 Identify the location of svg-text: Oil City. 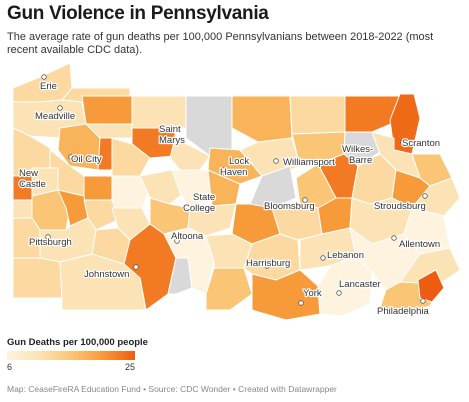
(86, 159).